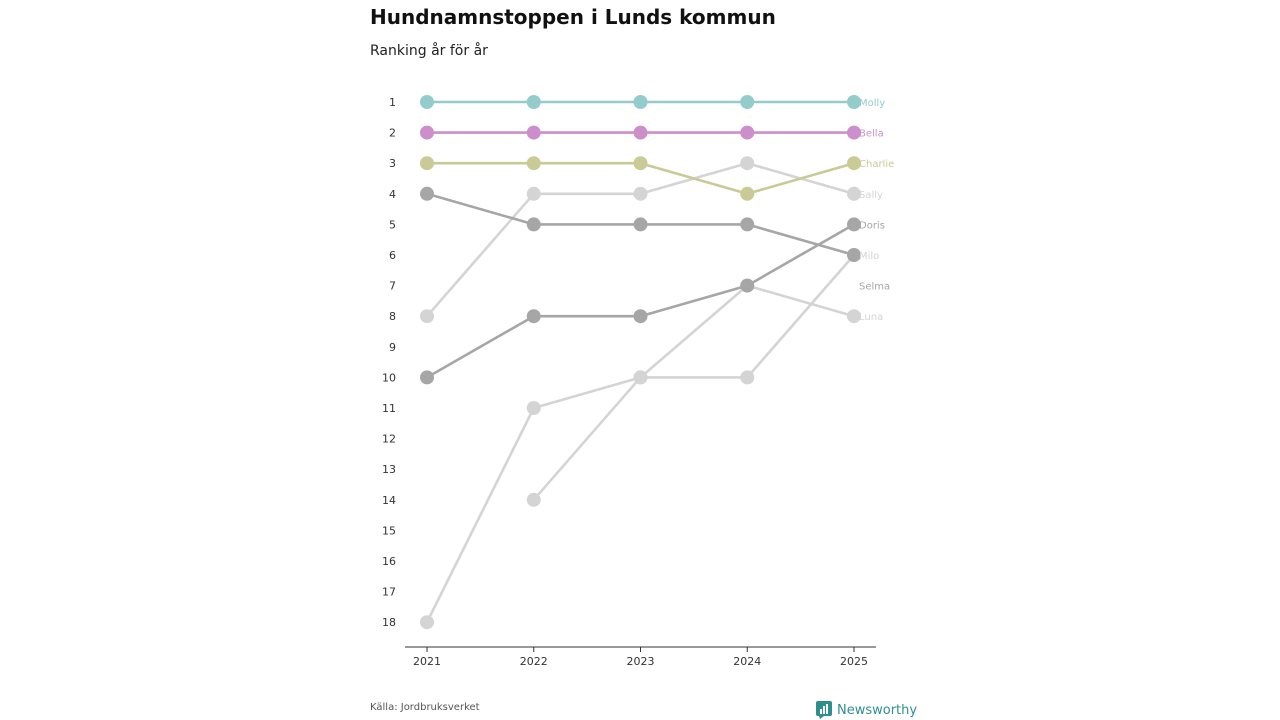 This screenshot has height=720, width=1280. What do you see at coordinates (392, 194) in the screenshot?
I see `y-tick-label: 4` at bounding box center [392, 194].